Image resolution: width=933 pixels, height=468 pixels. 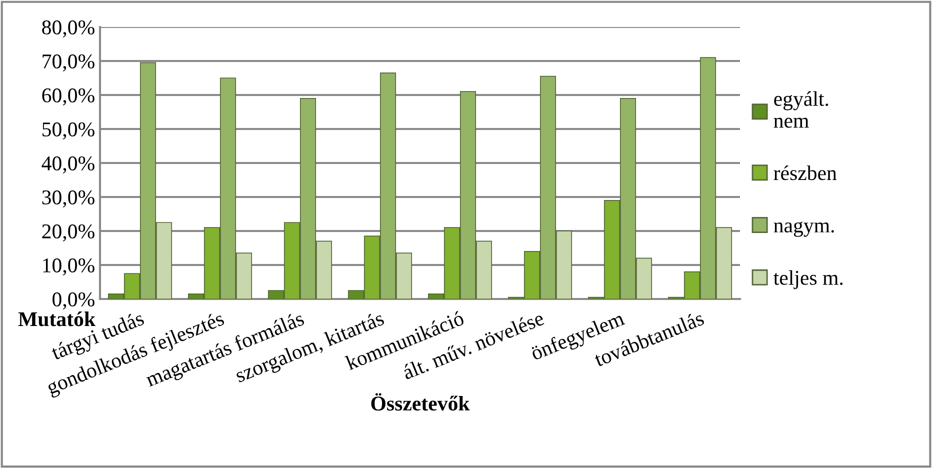 What do you see at coordinates (68, 165) in the screenshot?
I see `y-tick-label: 40,0%` at bounding box center [68, 165].